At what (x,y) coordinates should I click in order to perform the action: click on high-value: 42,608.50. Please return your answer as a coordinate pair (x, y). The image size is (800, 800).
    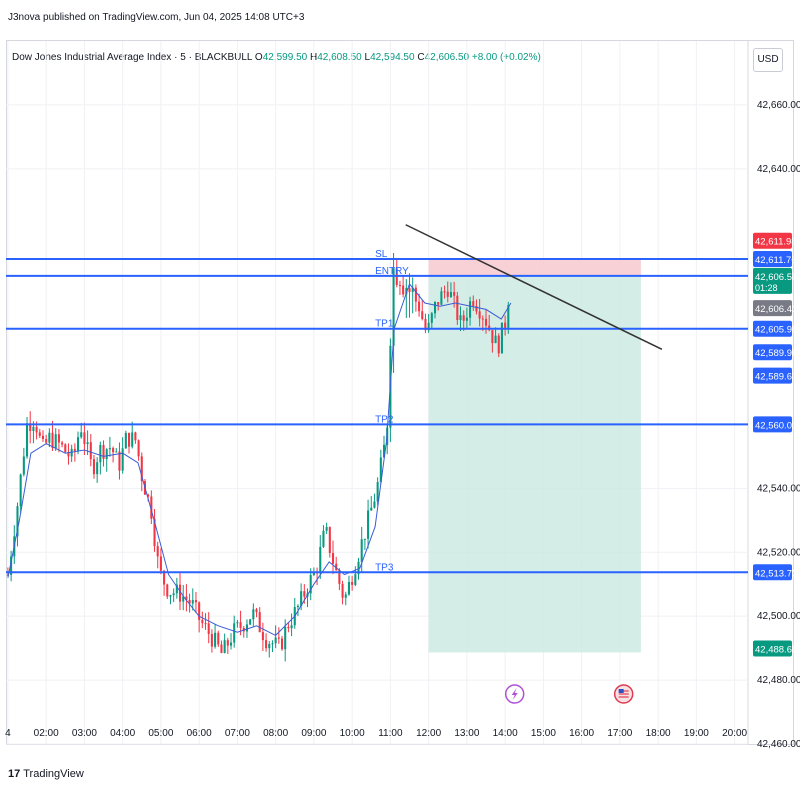
    Looking at the image, I should click on (339, 57).